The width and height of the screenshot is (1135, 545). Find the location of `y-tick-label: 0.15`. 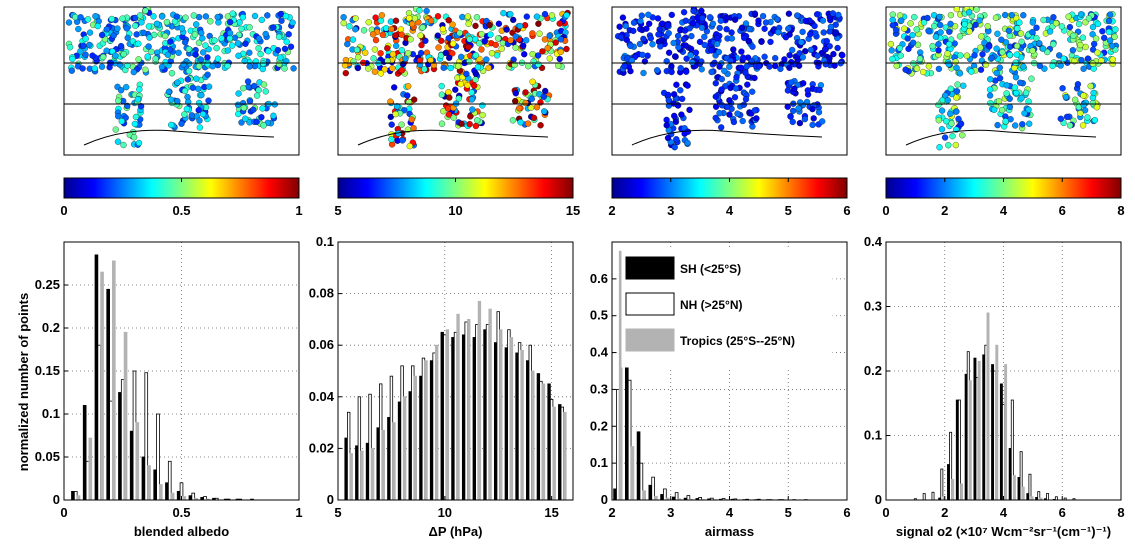

y-tick-label: 0.15 is located at coordinates (47, 370).